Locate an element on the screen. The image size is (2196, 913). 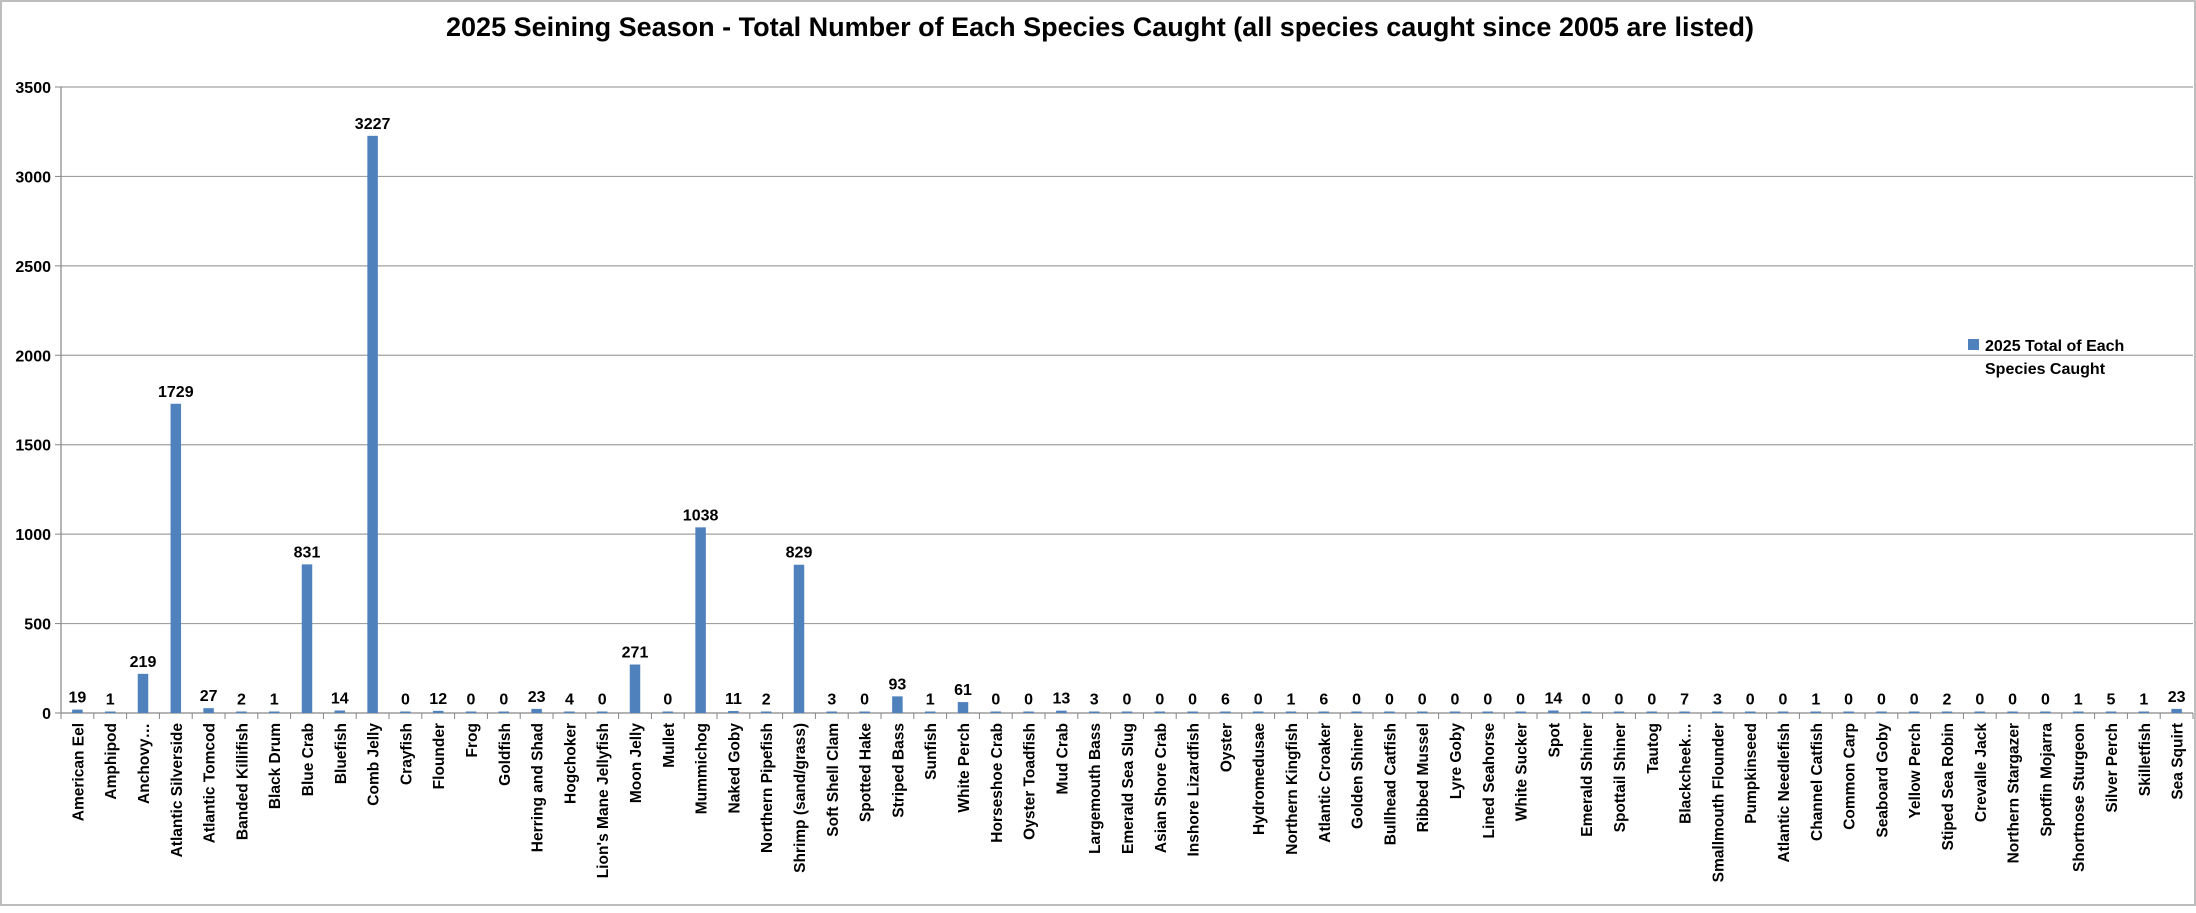
x-tick-label: Crevalle Jack is located at coordinates (1981, 772).